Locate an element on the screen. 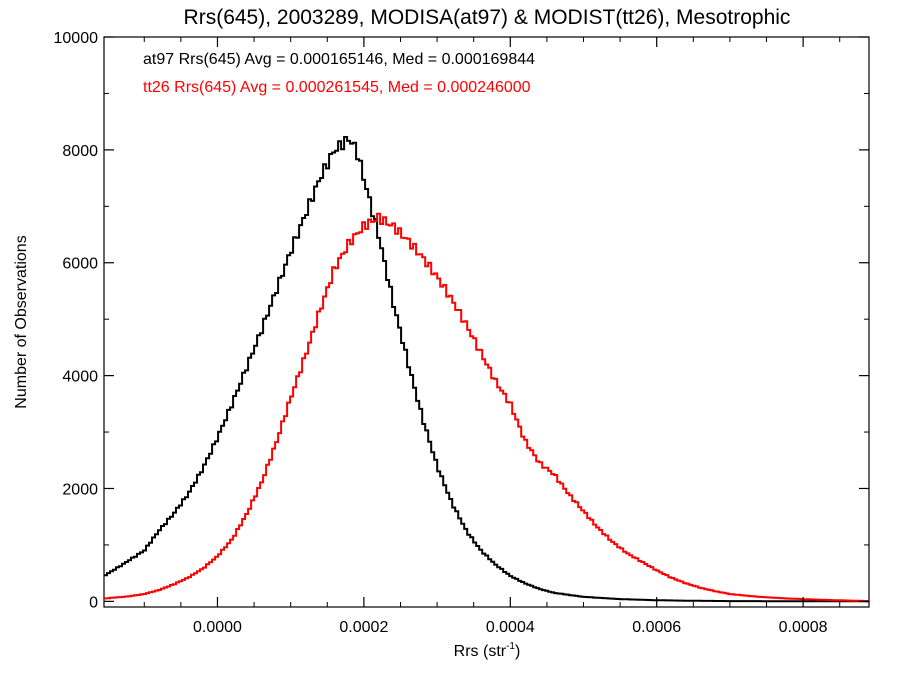  x-tick-label: 0.0002 is located at coordinates (363, 627).